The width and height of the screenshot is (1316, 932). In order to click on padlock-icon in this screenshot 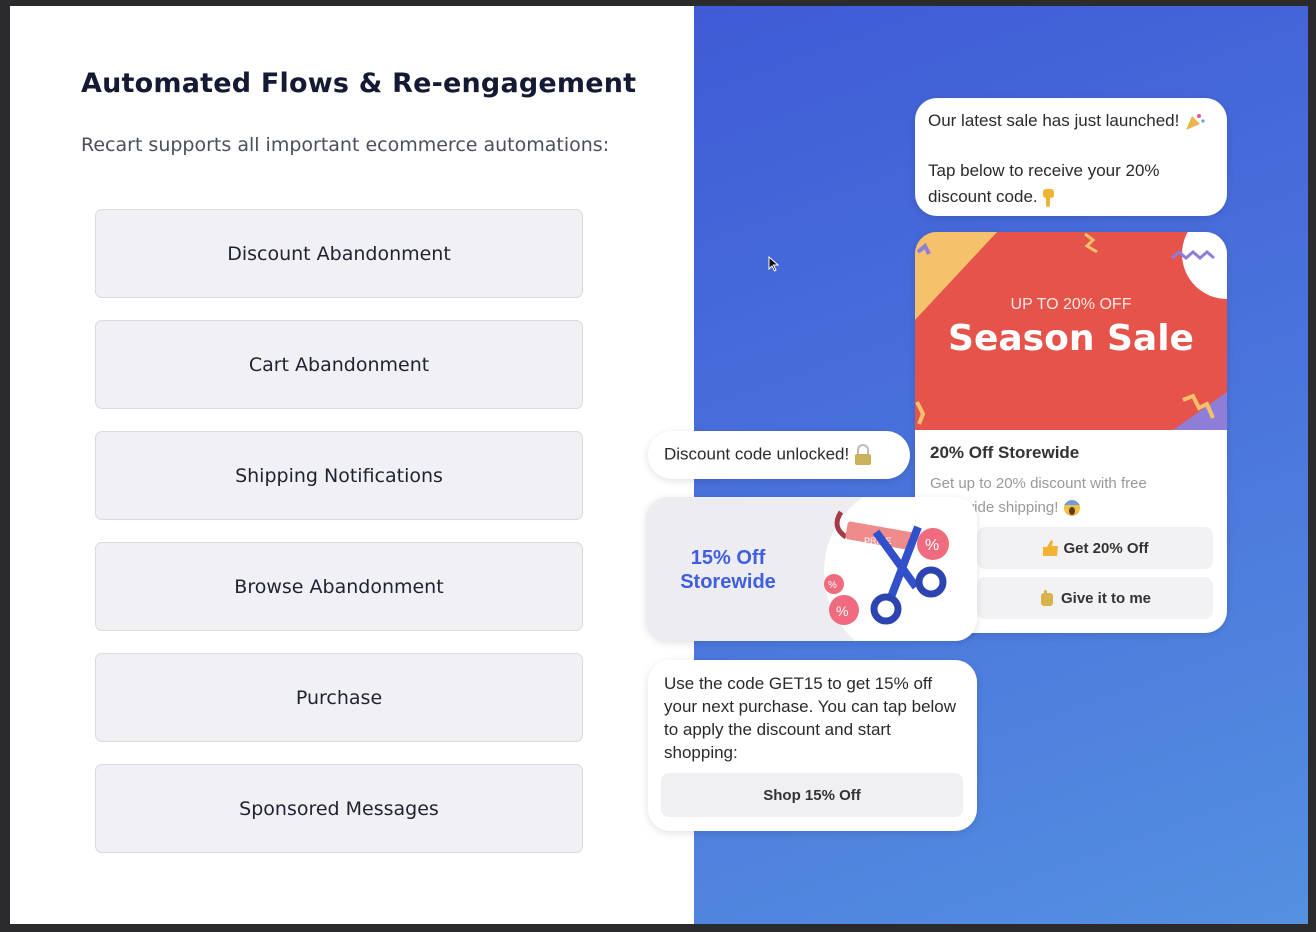, I will do `click(862, 454)`.